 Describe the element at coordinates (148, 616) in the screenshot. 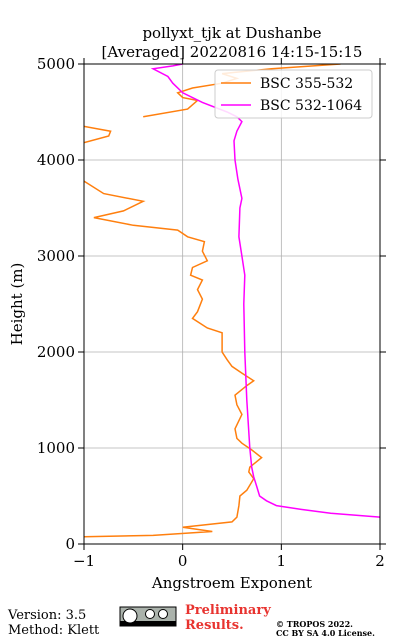

I see `cc-logo` at that location.